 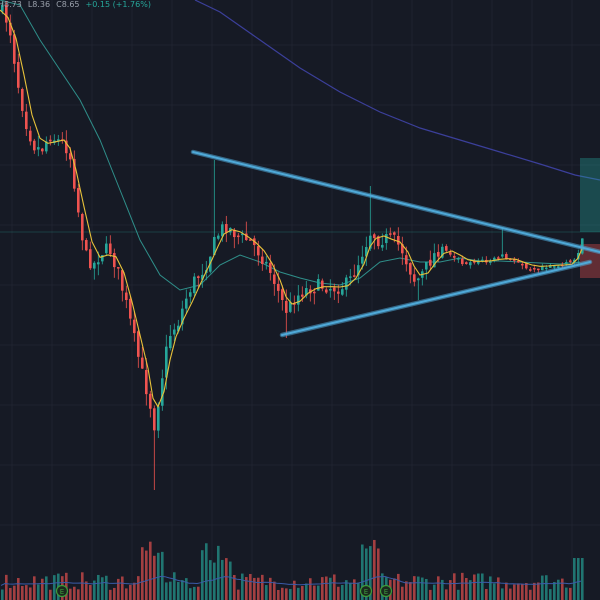 What do you see at coordinates (39, 4) in the screenshot?
I see `ohlc-low: L8.36` at bounding box center [39, 4].